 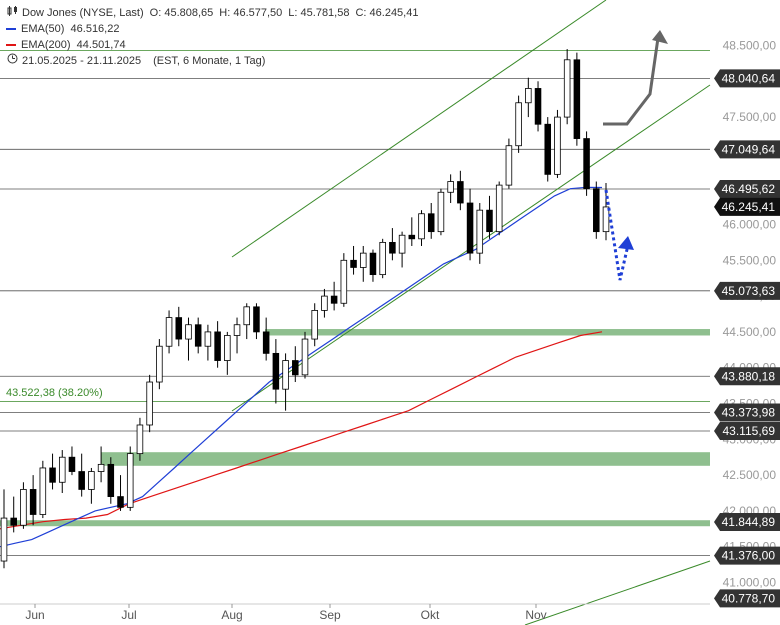 What do you see at coordinates (355, 612) in the screenshot?
I see `x-axis: Jun Jul Aug Sep Okt Nov` at bounding box center [355, 612].